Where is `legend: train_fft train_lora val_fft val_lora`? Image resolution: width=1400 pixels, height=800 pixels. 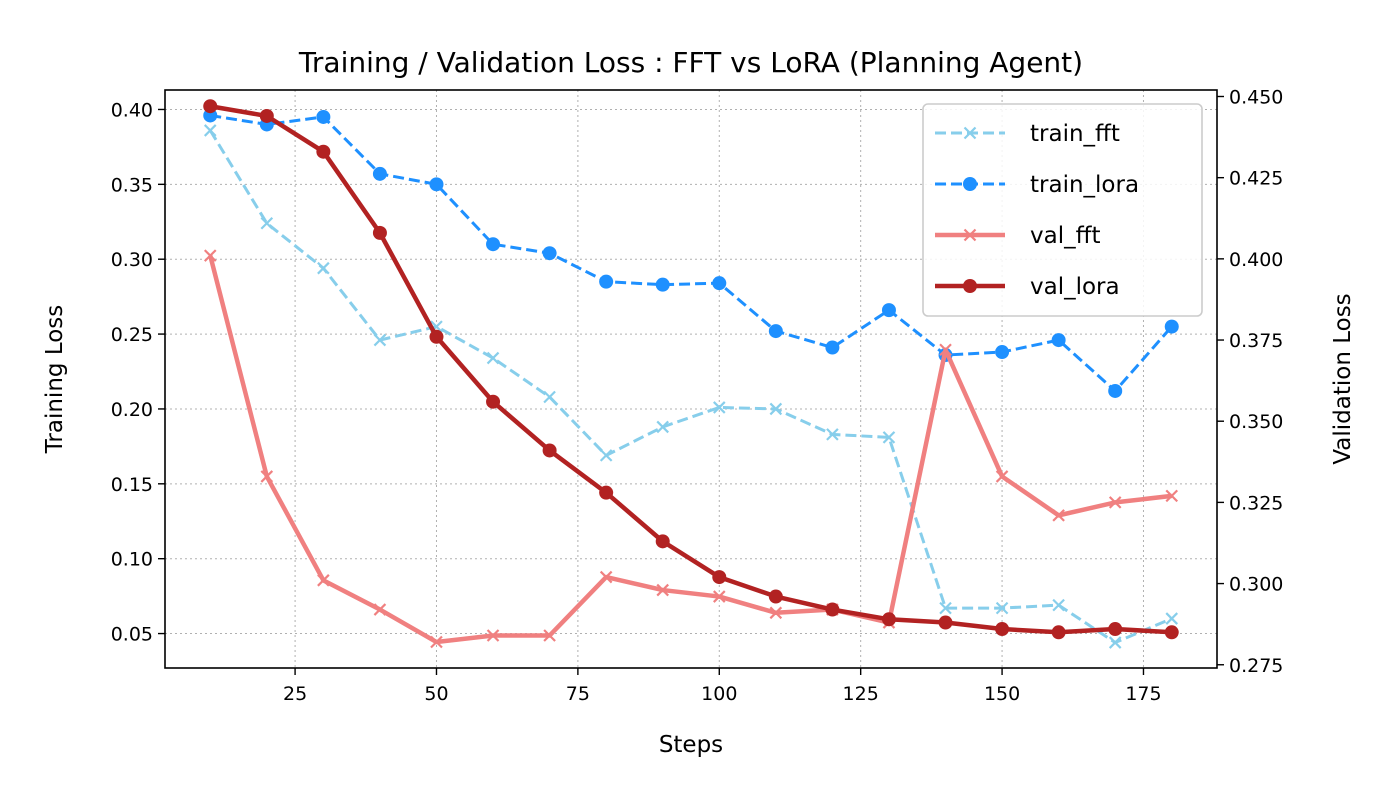
legend: train_fft train_lora val_fft val_lora is located at coordinates (1062, 210).